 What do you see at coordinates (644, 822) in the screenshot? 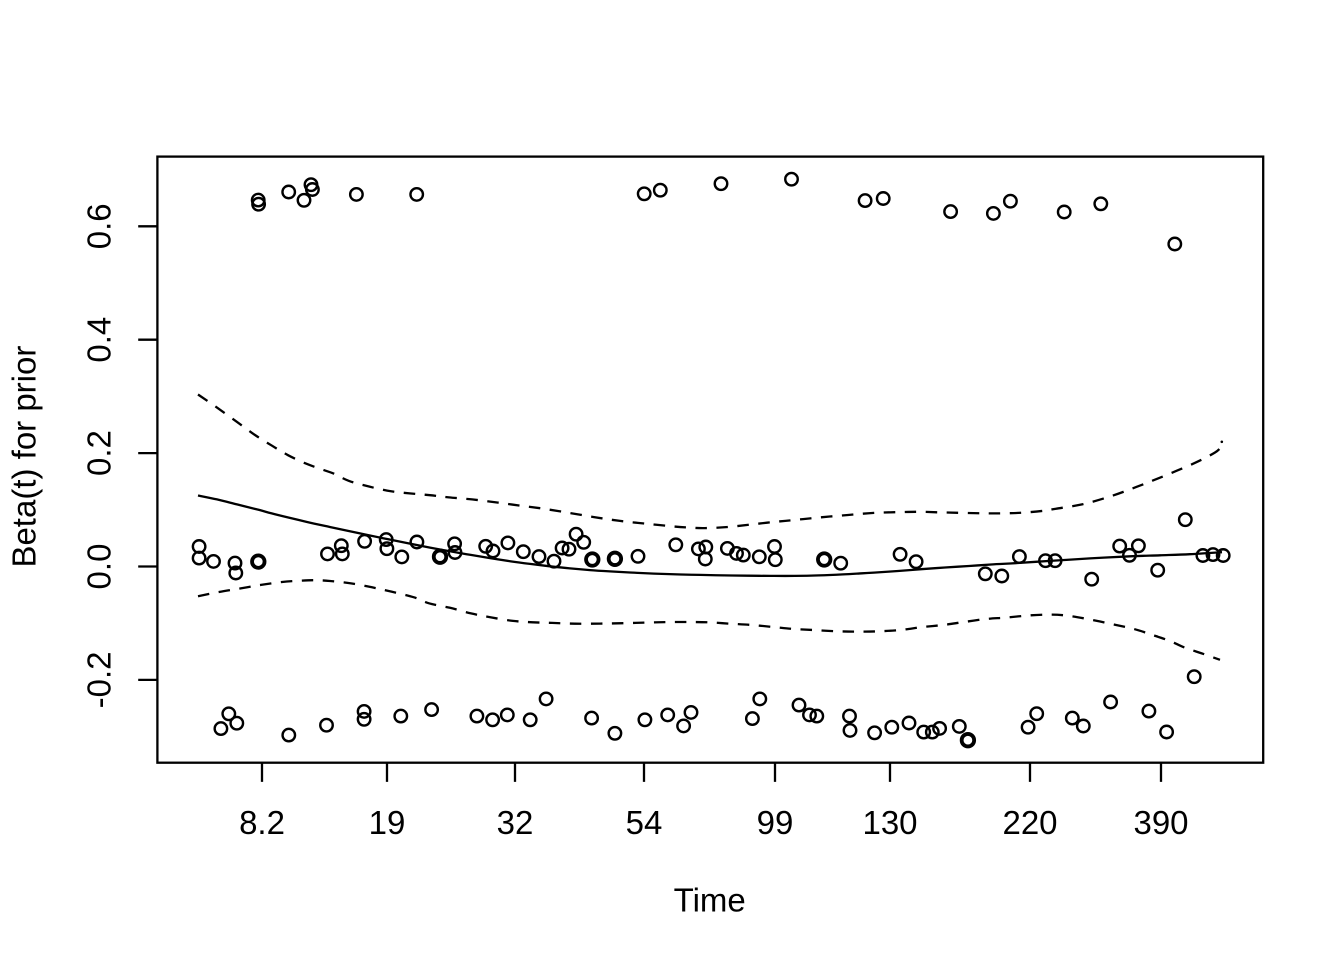
I see `svg-text: 54` at bounding box center [644, 822].